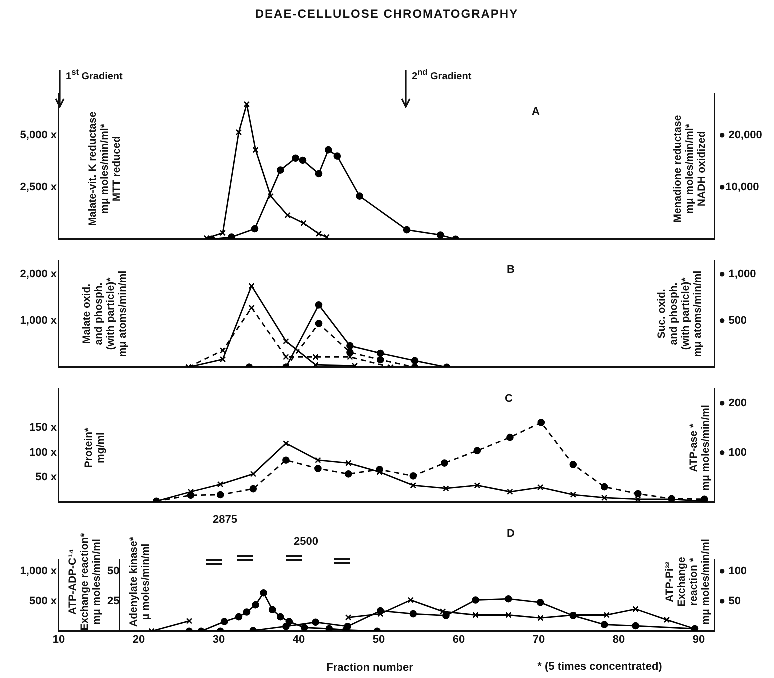  What do you see at coordinates (387, 14) in the screenshot?
I see `chart-title: DEAE-CELLULOSE CHROMATOGRAPHY` at bounding box center [387, 14].